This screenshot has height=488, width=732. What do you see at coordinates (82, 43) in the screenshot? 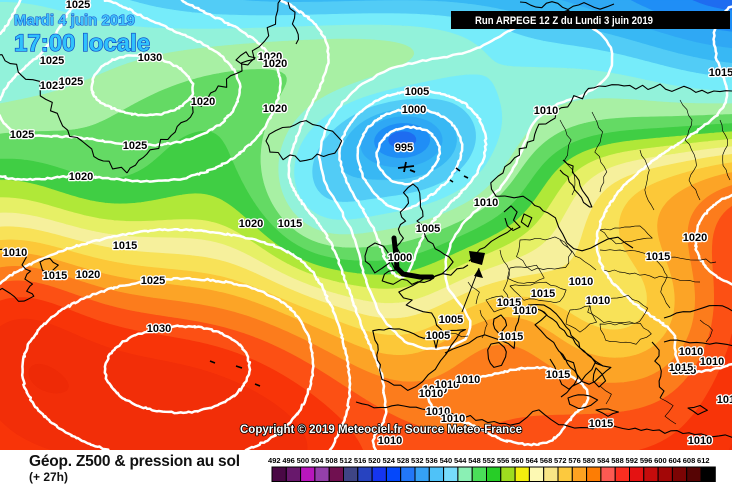
I see `svg-text: 17:00 locale` at bounding box center [82, 43].